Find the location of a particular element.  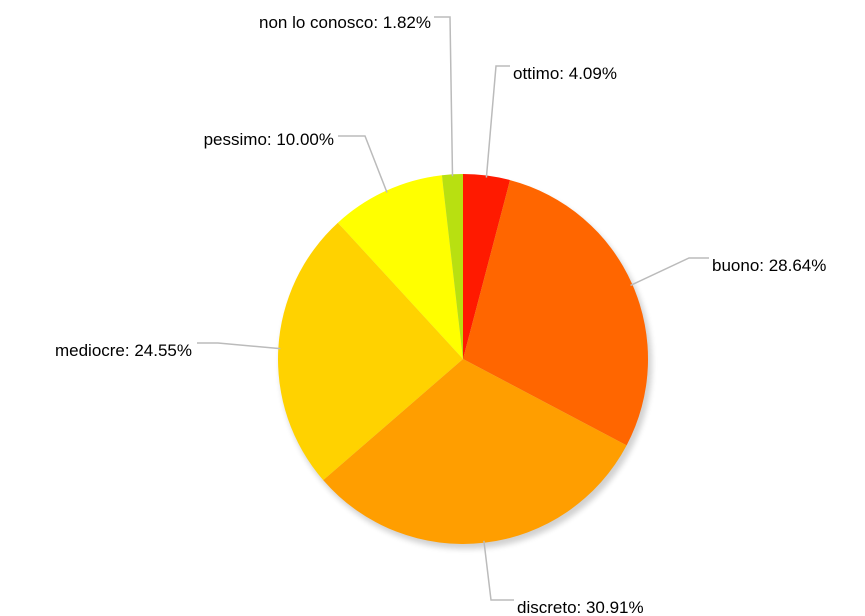

leader-line-pessimo is located at coordinates (363, 164).